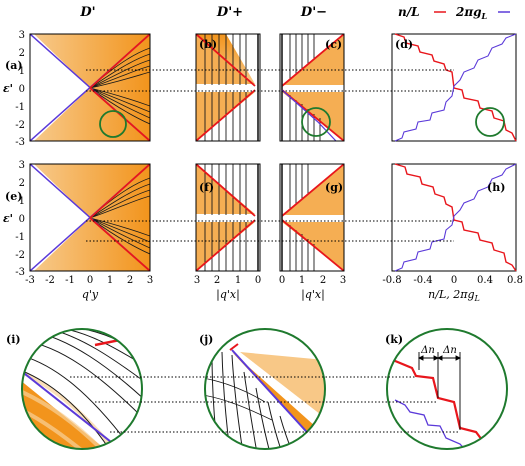 The height and width of the screenshot is (466, 525). What do you see at coordinates (427, 350) in the screenshot?
I see `delta-n-label-1: Δn` at bounding box center [427, 350].